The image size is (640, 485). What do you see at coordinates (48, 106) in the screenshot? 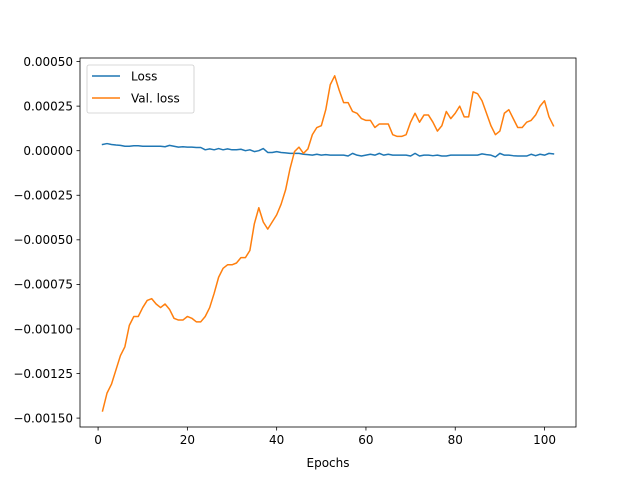
I see `y-tick-label: 0.00025` at bounding box center [48, 106].